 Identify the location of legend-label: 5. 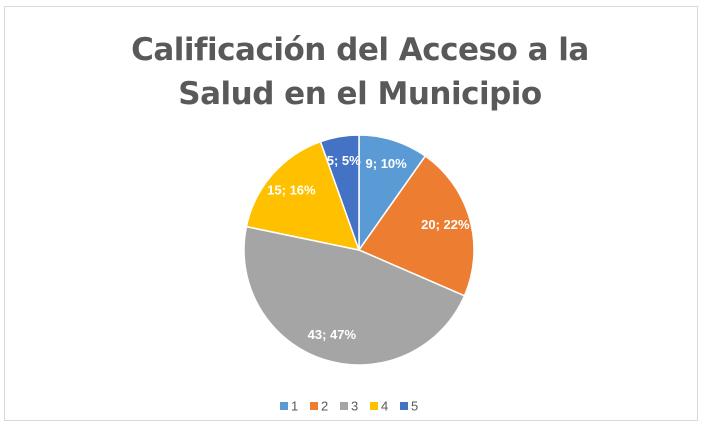
(414, 405).